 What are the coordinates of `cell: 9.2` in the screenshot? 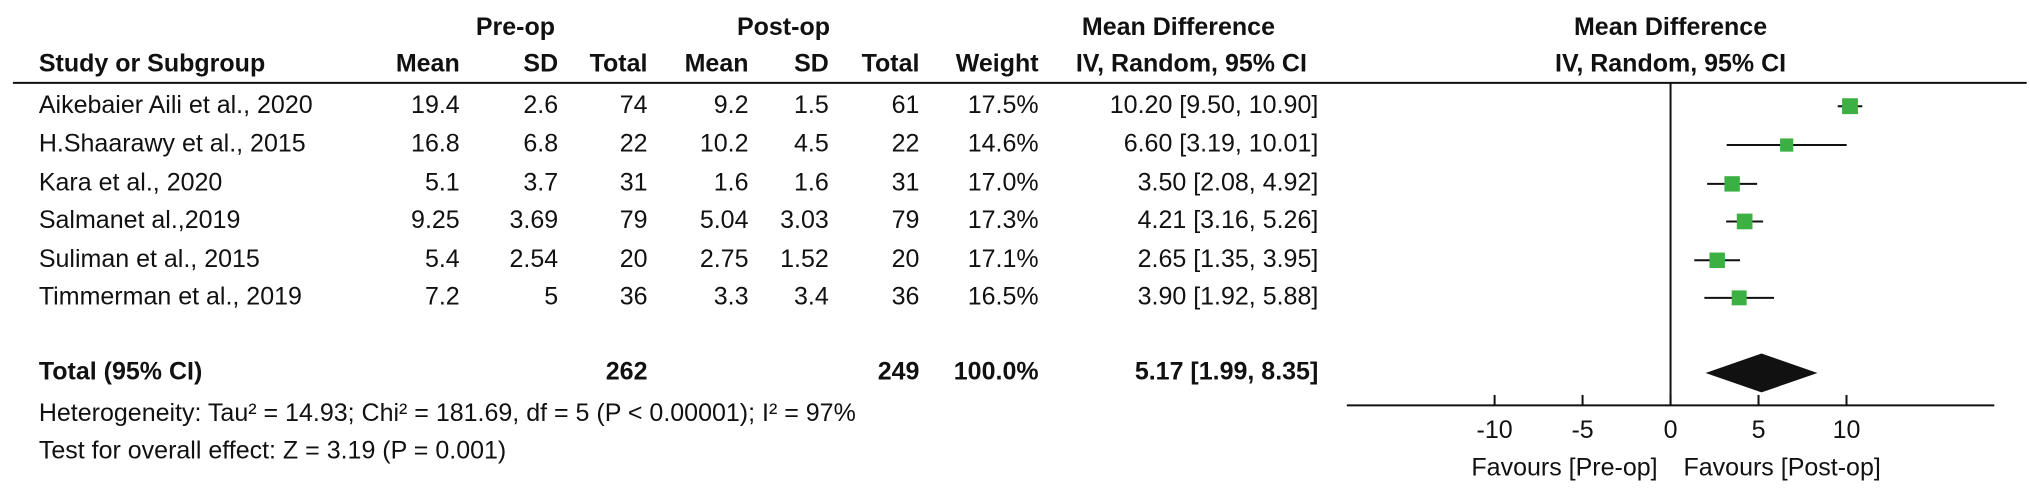 It's located at (731, 105).